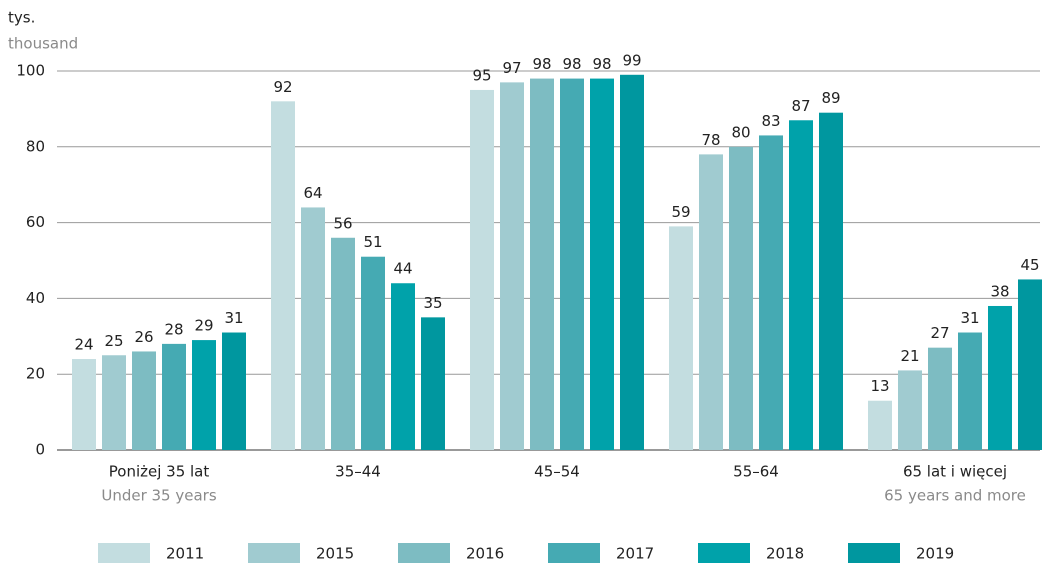 This screenshot has height=564, width=1044. What do you see at coordinates (756, 472) in the screenshot?
I see `x-tick-label: 55–64` at bounding box center [756, 472].